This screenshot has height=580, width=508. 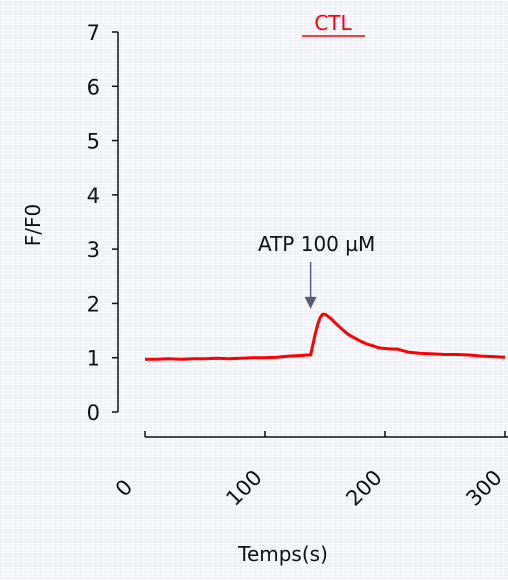 I want to click on y-tick-label: 4, so click(x=93, y=196).